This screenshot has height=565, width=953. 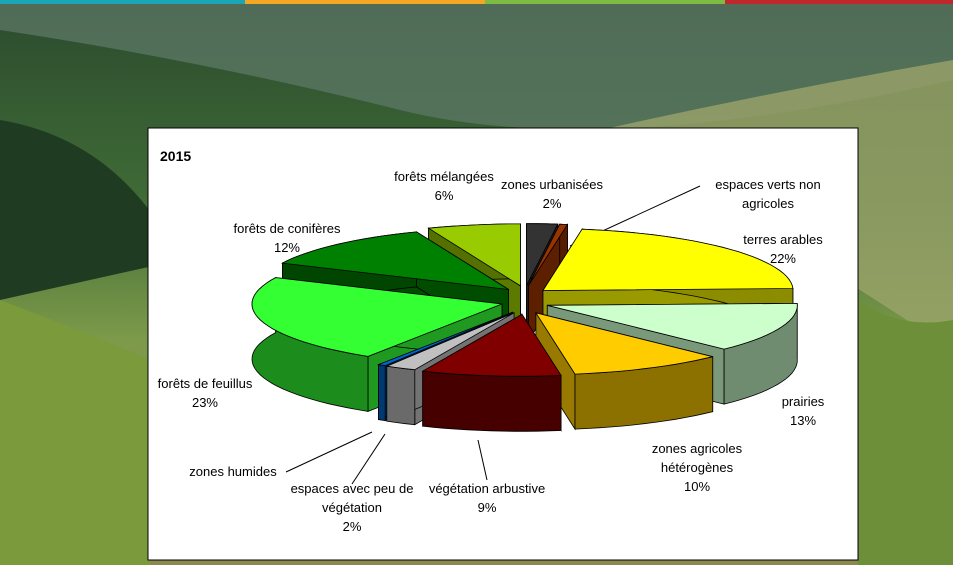 What do you see at coordinates (487, 507) in the screenshot?
I see `value-label: 9%` at bounding box center [487, 507].